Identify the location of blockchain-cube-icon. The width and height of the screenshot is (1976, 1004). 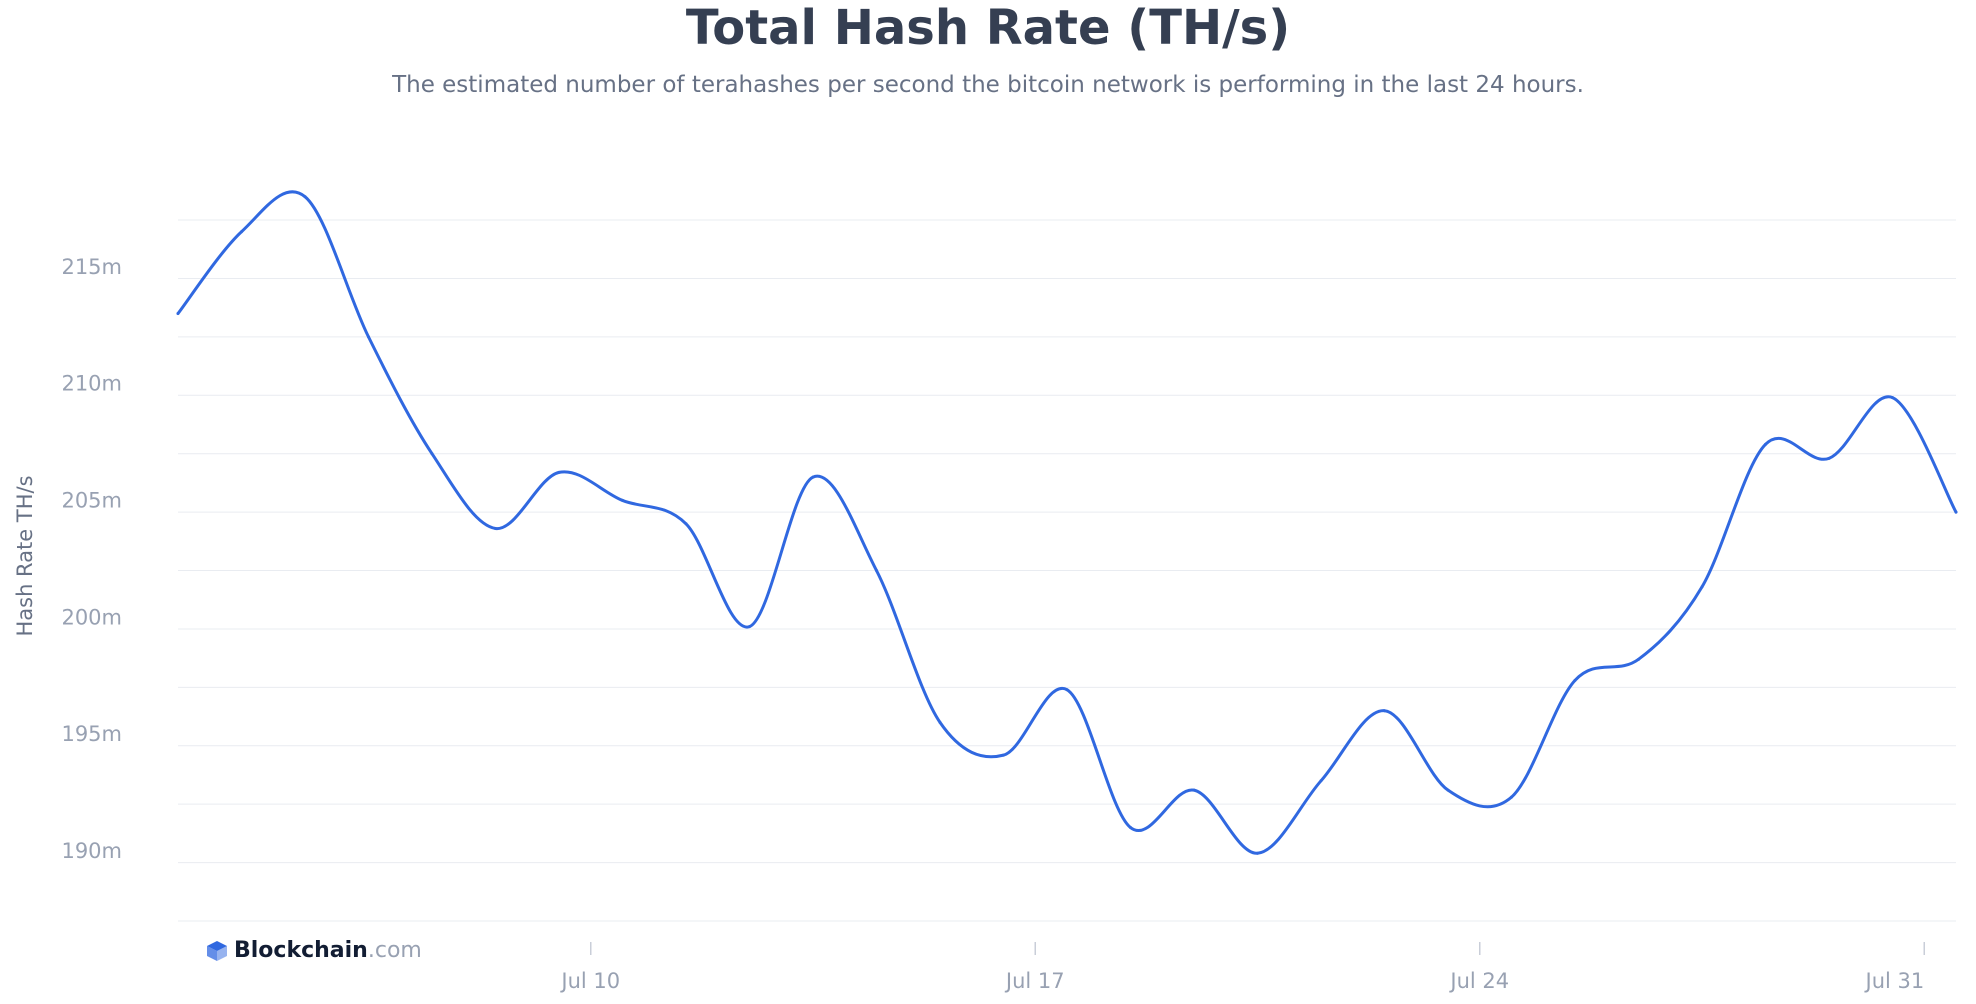
(217, 950).